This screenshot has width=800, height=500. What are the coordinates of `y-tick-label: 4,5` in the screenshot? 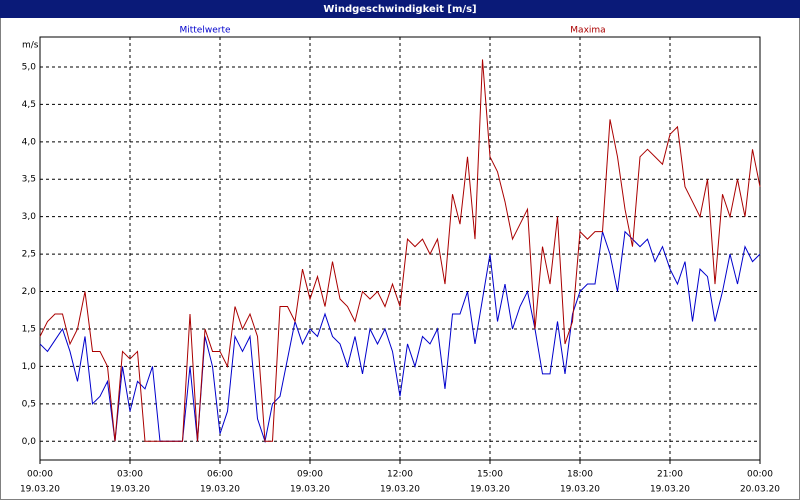 It's located at (29, 105).